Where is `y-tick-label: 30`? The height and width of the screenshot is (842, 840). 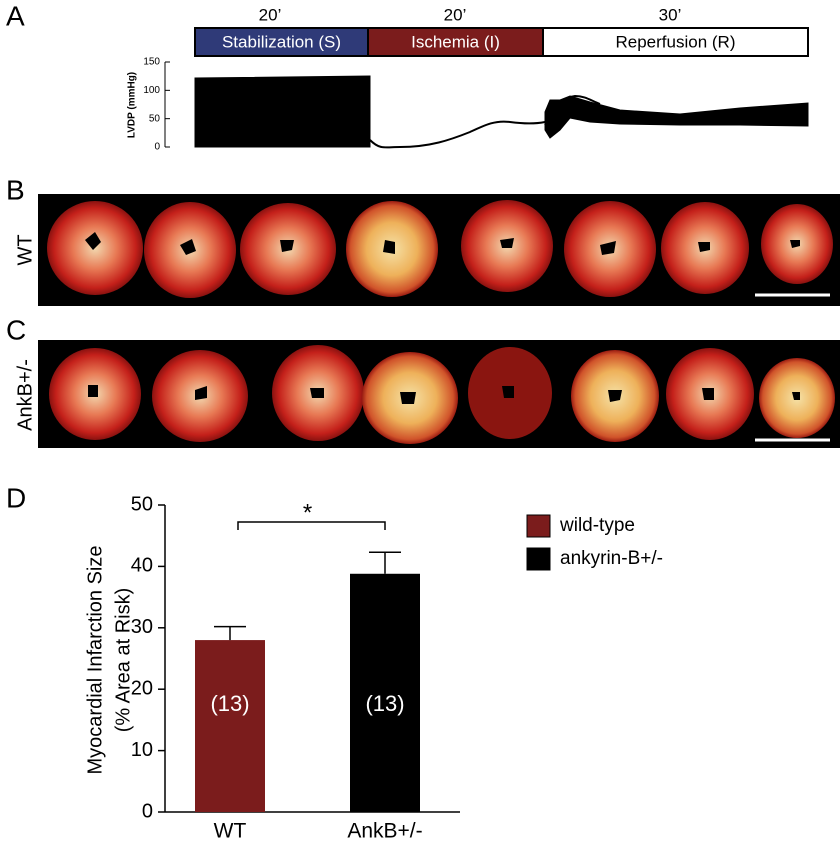 y-tick-label: 30 is located at coordinates (142, 627).